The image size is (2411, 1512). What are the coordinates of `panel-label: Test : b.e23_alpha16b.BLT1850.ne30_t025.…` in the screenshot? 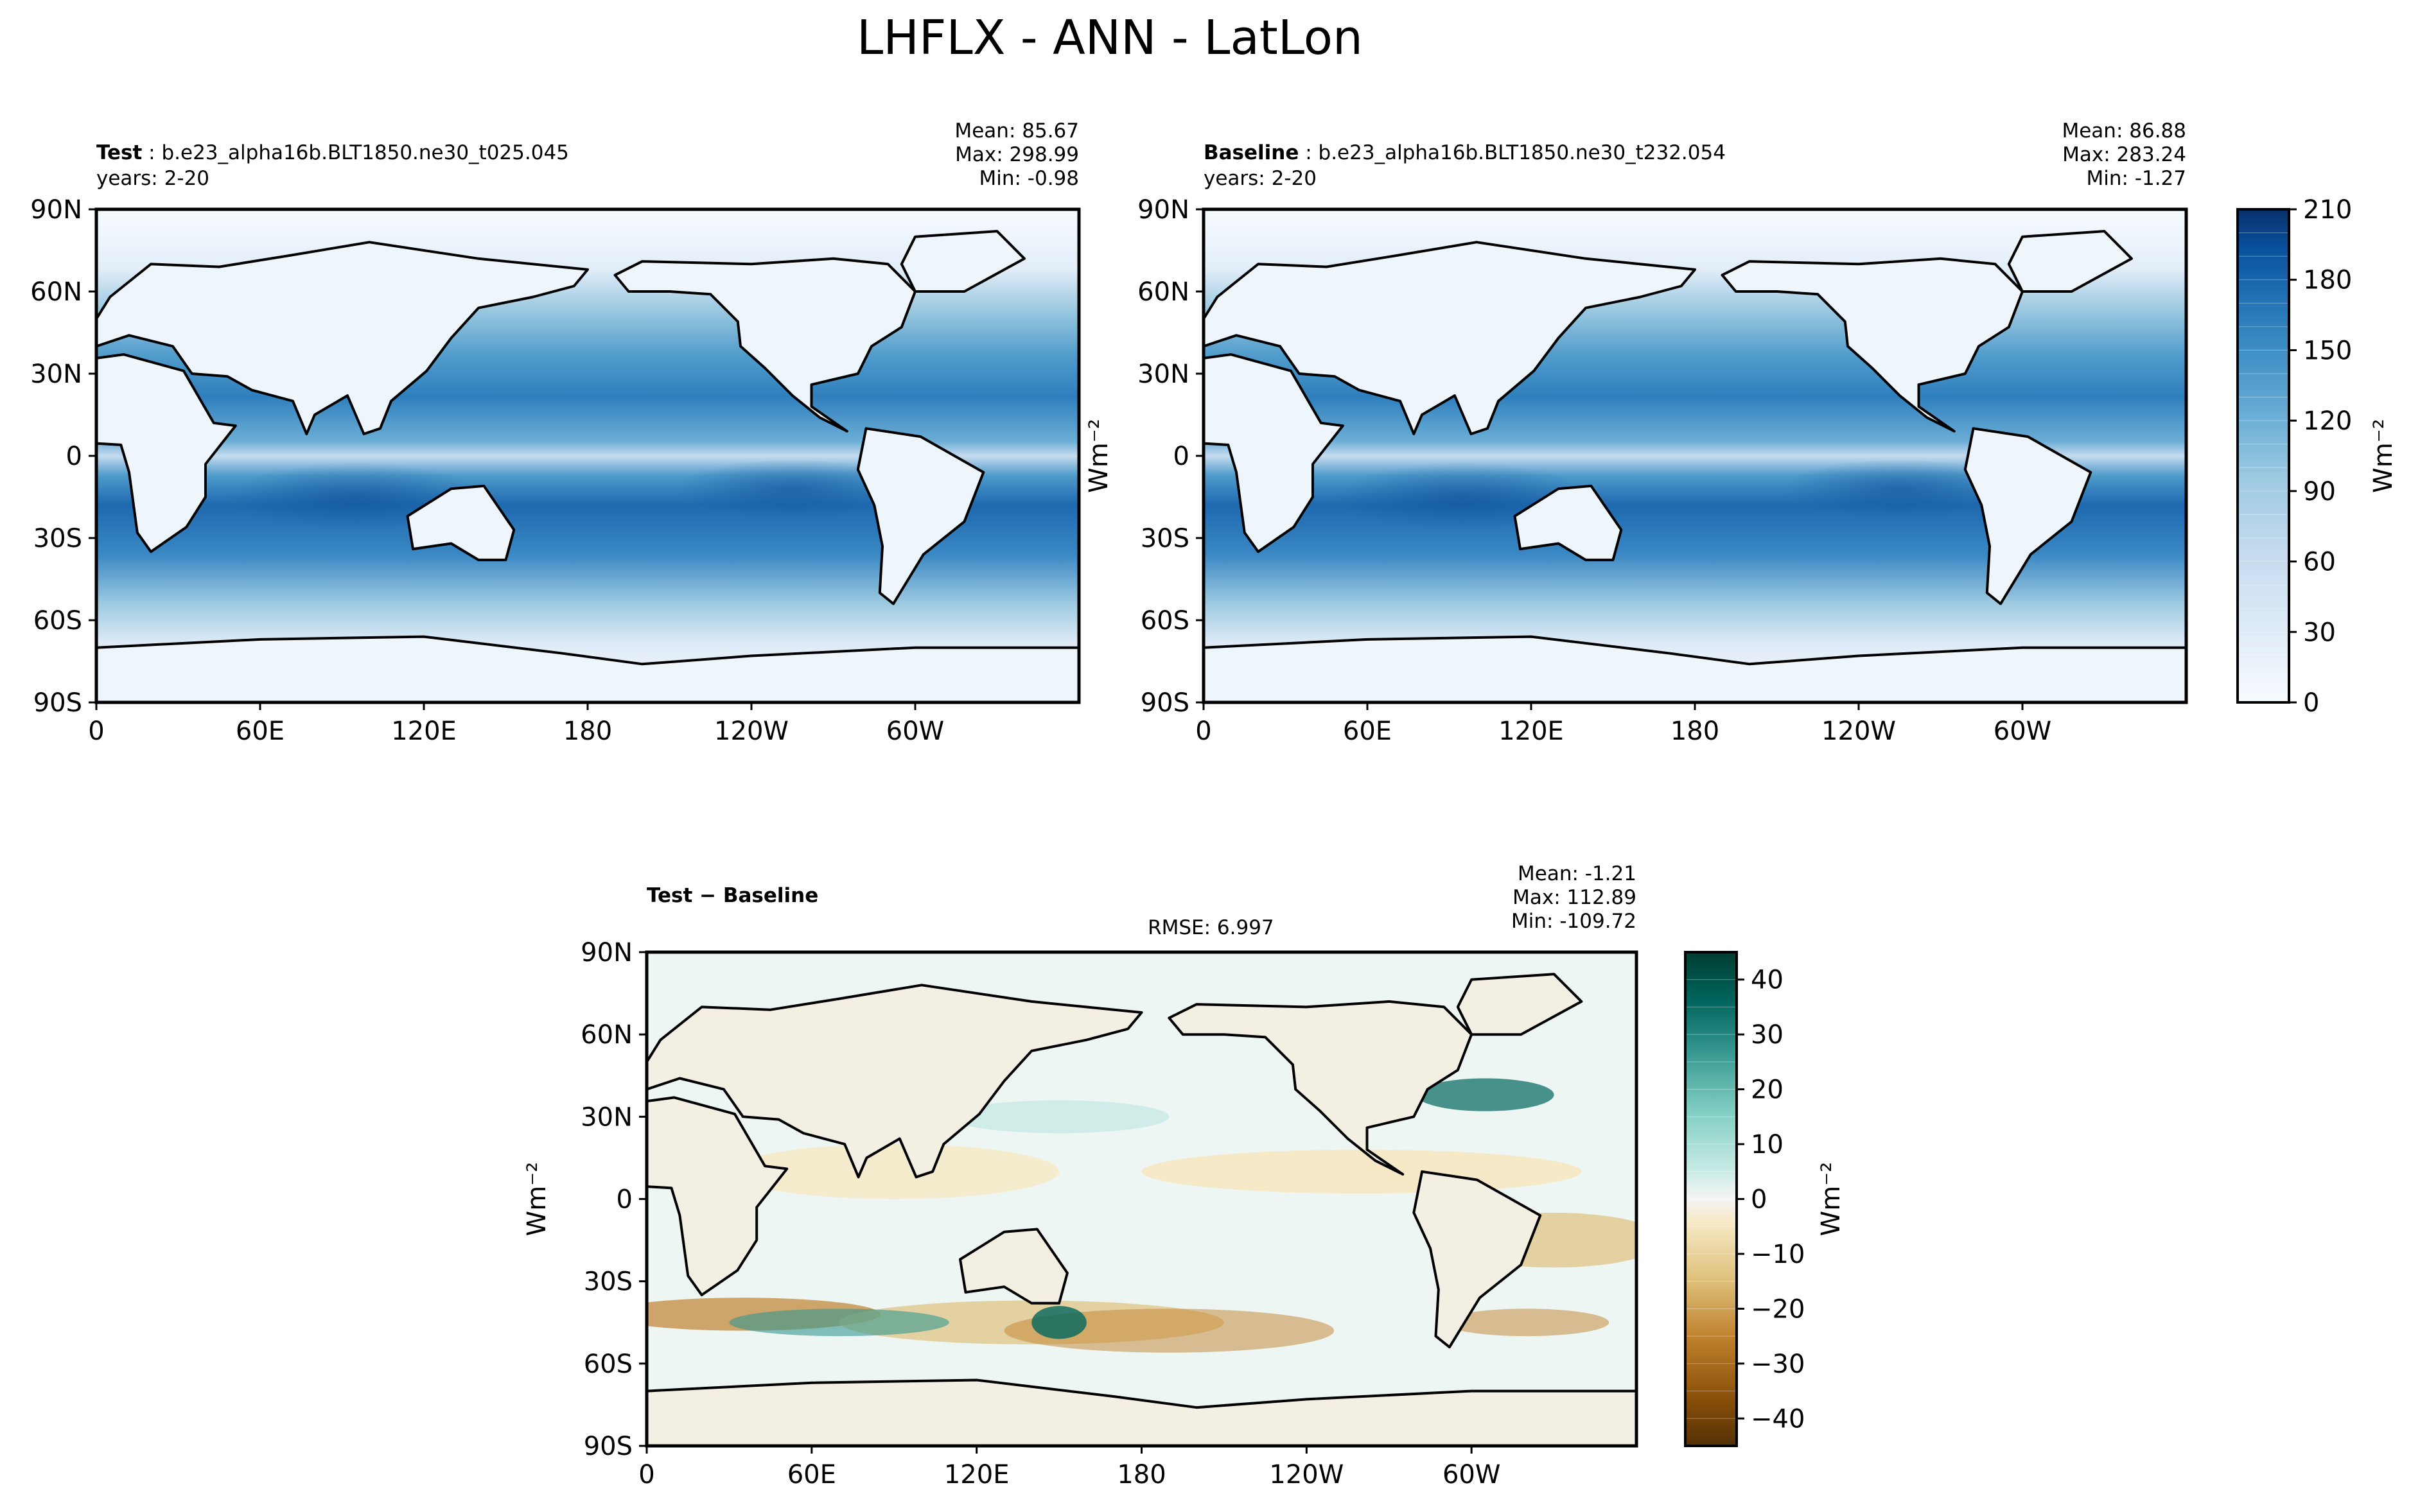 It's located at (332, 152).